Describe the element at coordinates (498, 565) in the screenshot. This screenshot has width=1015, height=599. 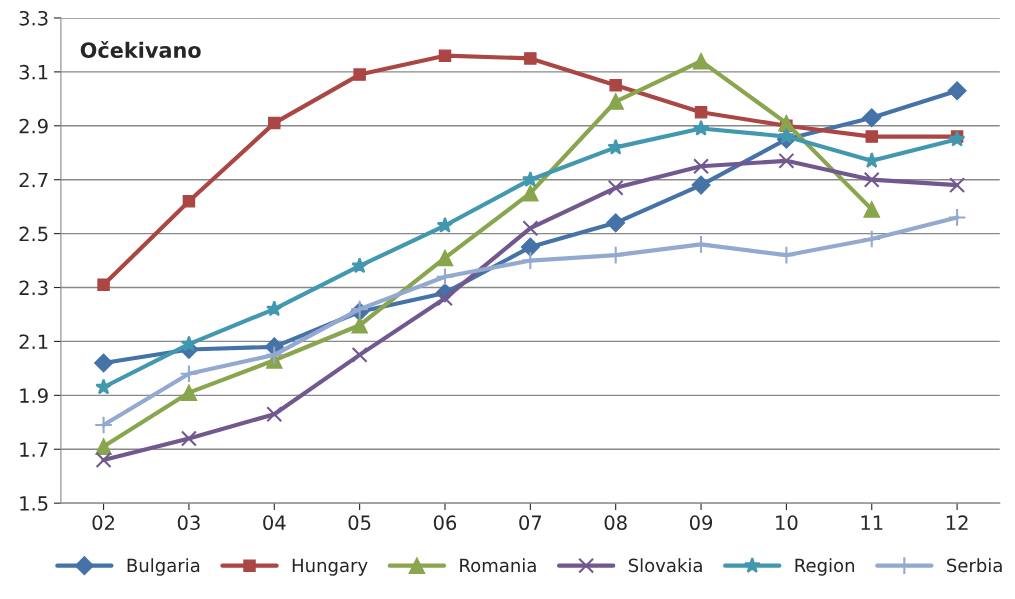
I see `legend-label: Romania` at that location.